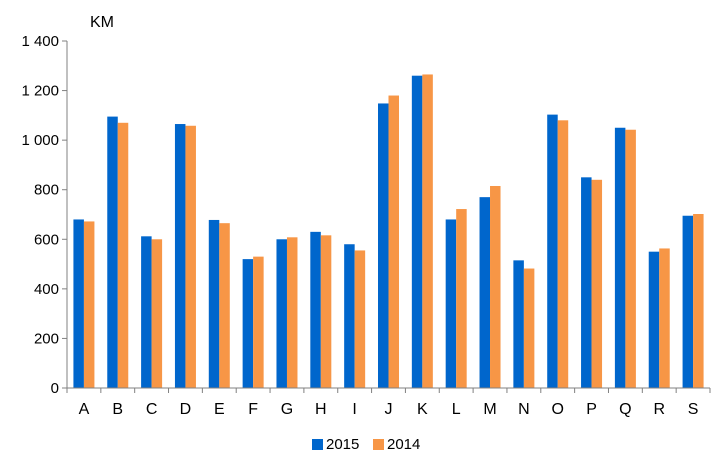 The image size is (715, 474). Describe the element at coordinates (152, 409) in the screenshot. I see `x-category-label: C` at that location.